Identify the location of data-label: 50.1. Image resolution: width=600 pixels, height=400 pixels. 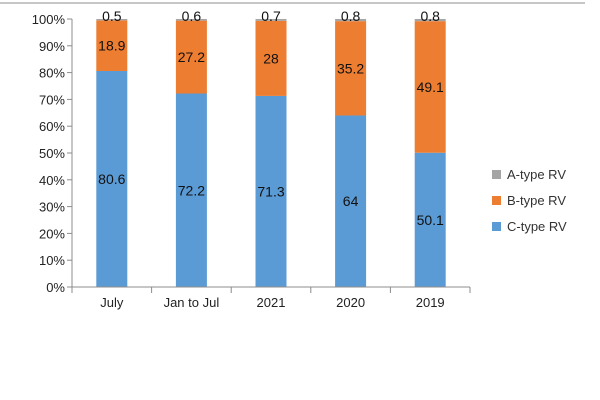
(430, 220).